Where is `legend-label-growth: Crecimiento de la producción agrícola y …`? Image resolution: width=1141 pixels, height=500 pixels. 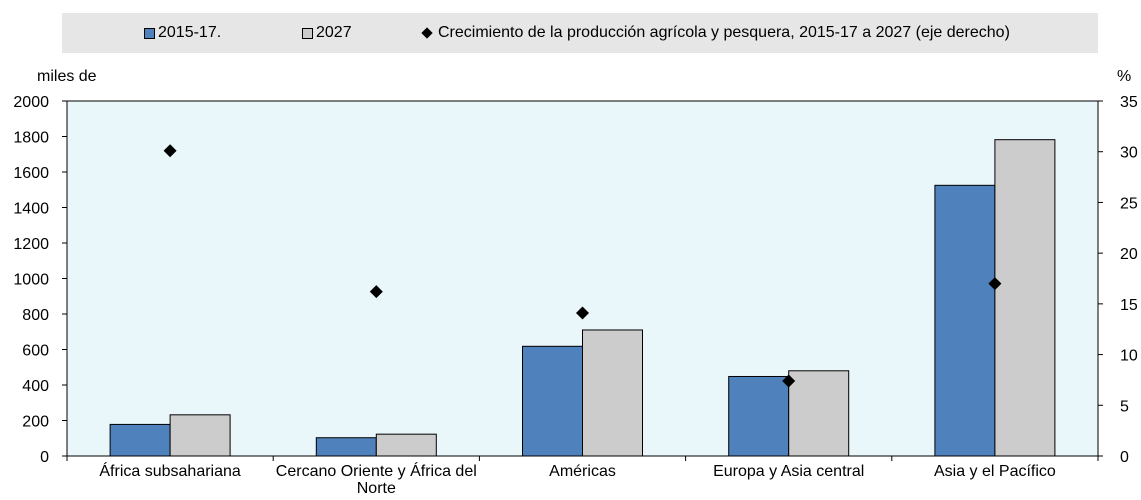 legend-label-growth: Crecimiento de la producción agrícola y … is located at coordinates (724, 32).